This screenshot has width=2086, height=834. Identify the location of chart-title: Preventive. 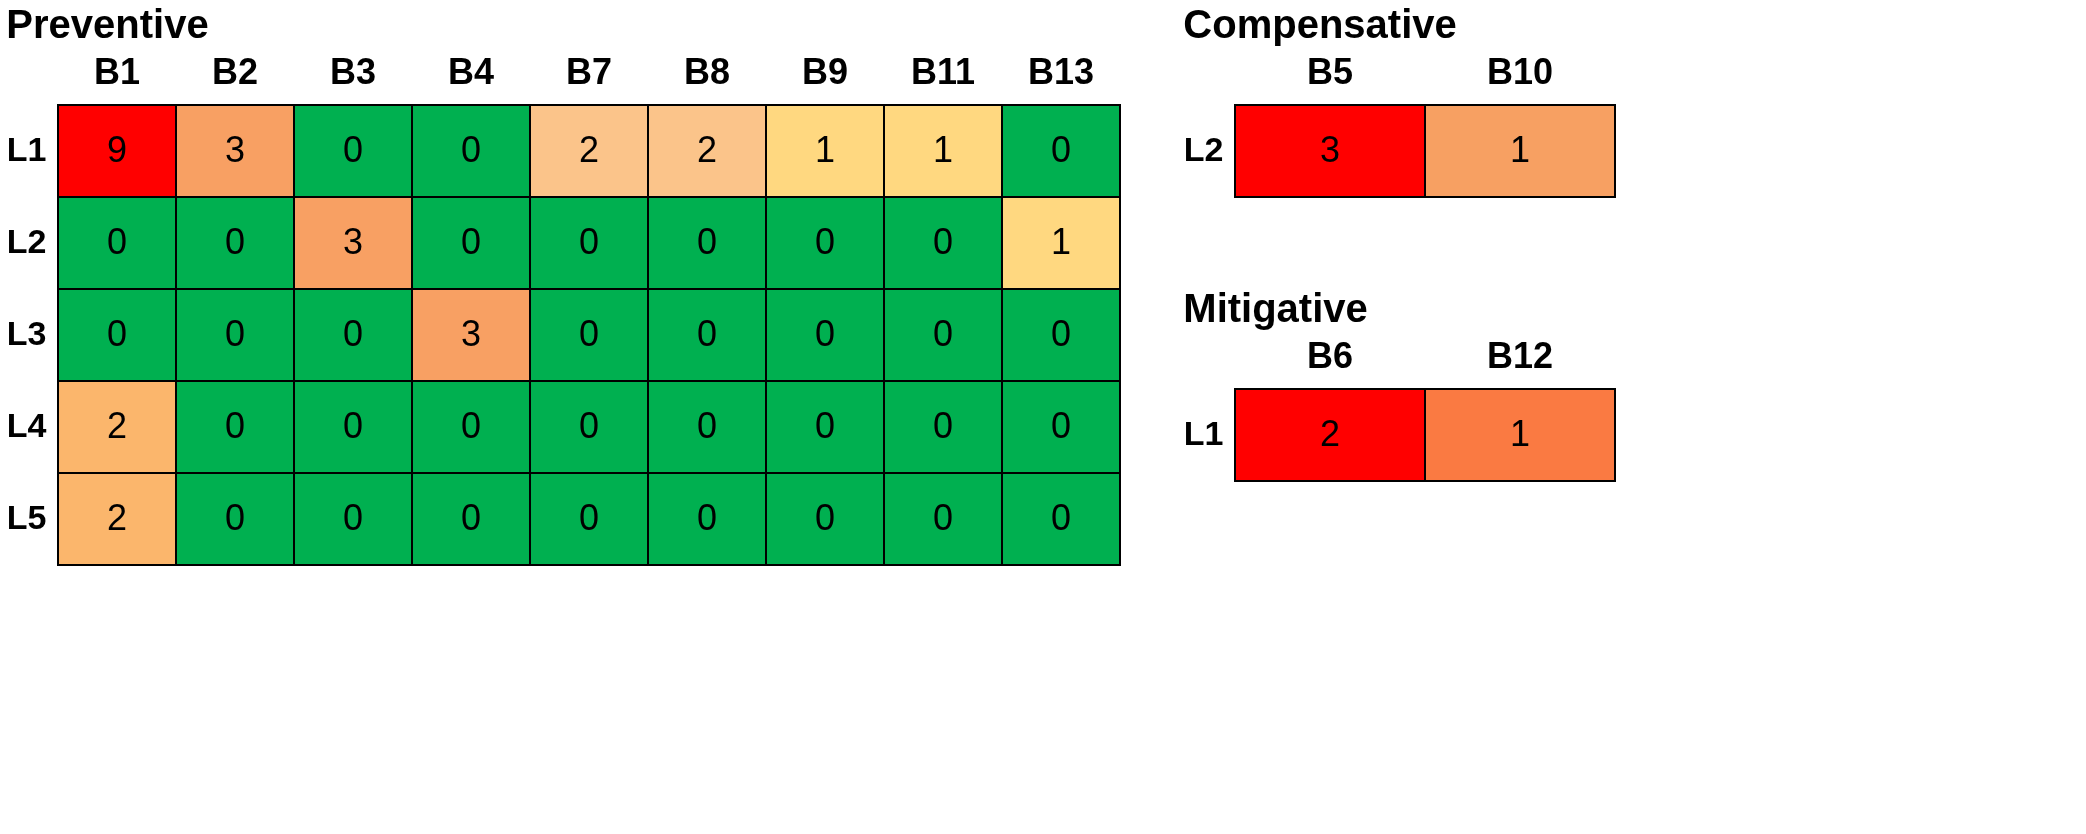
(107, 24).